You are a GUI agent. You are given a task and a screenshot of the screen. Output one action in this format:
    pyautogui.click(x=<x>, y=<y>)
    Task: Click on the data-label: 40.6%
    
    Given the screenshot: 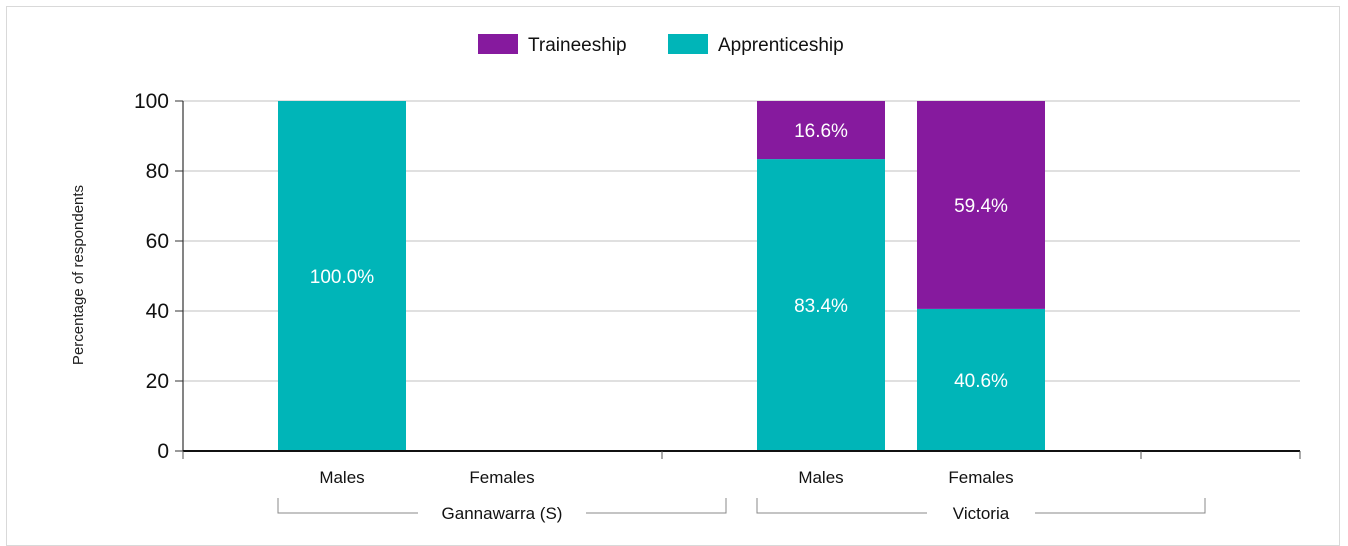 What is the action you would take?
    pyautogui.click(x=981, y=381)
    